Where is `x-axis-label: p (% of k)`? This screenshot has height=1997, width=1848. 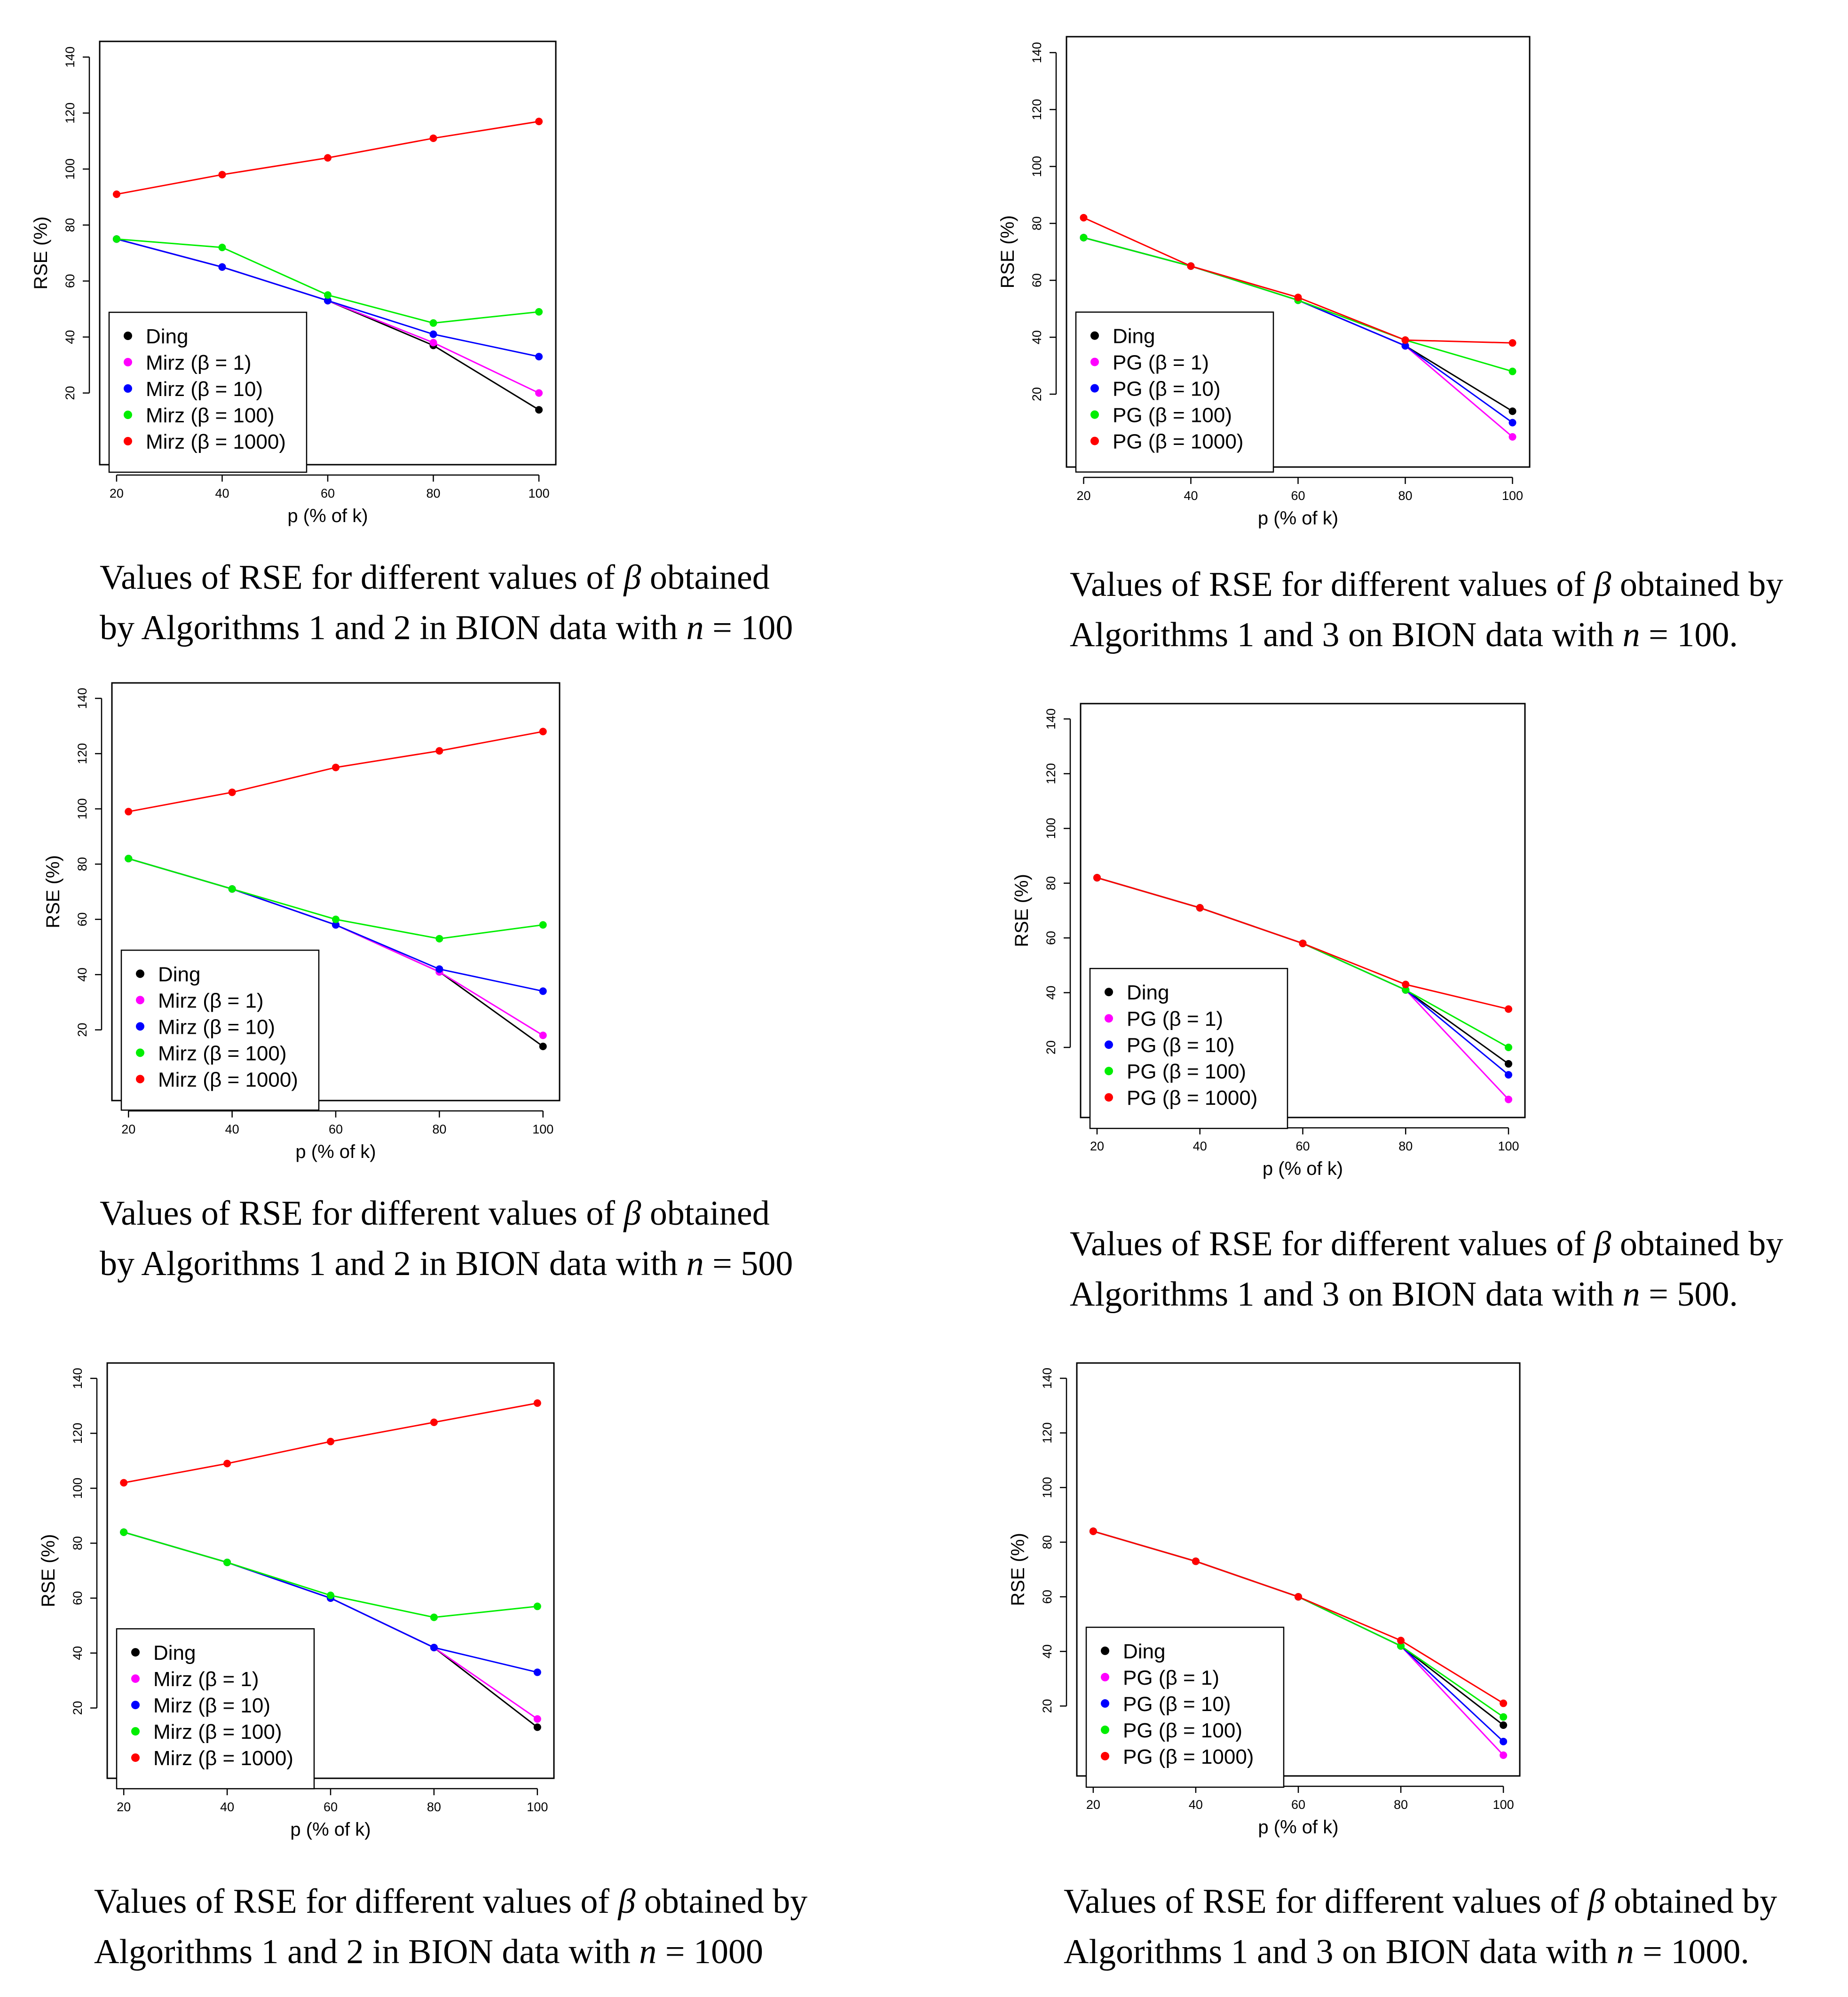
x-axis-label: p (% of k) is located at coordinates (1298, 1827).